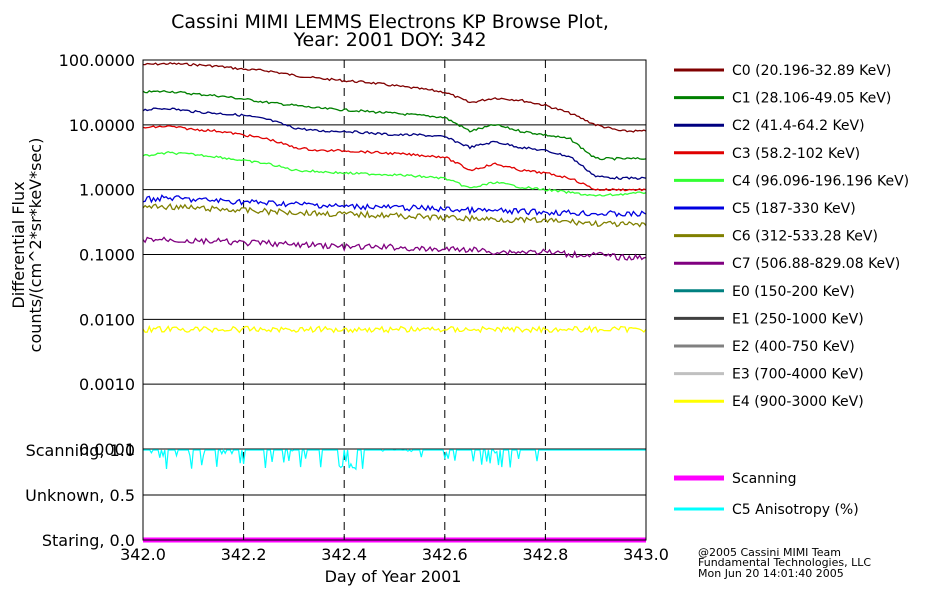 The image size is (950, 600). What do you see at coordinates (107, 319) in the screenshot?
I see `y-tick-label: 0.0100` at bounding box center [107, 319].